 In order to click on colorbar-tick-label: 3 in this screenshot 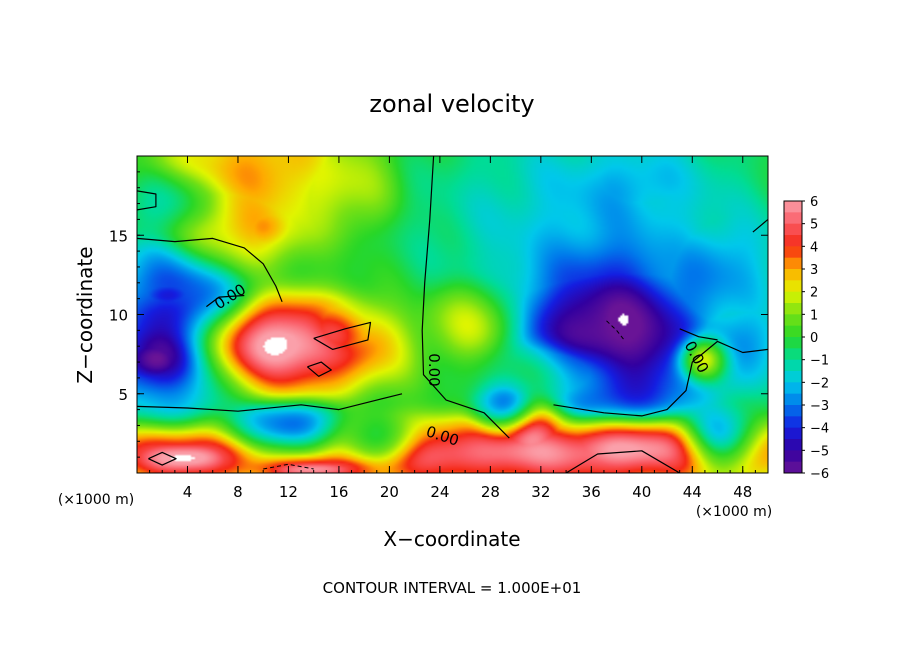, I will do `click(814, 270)`.